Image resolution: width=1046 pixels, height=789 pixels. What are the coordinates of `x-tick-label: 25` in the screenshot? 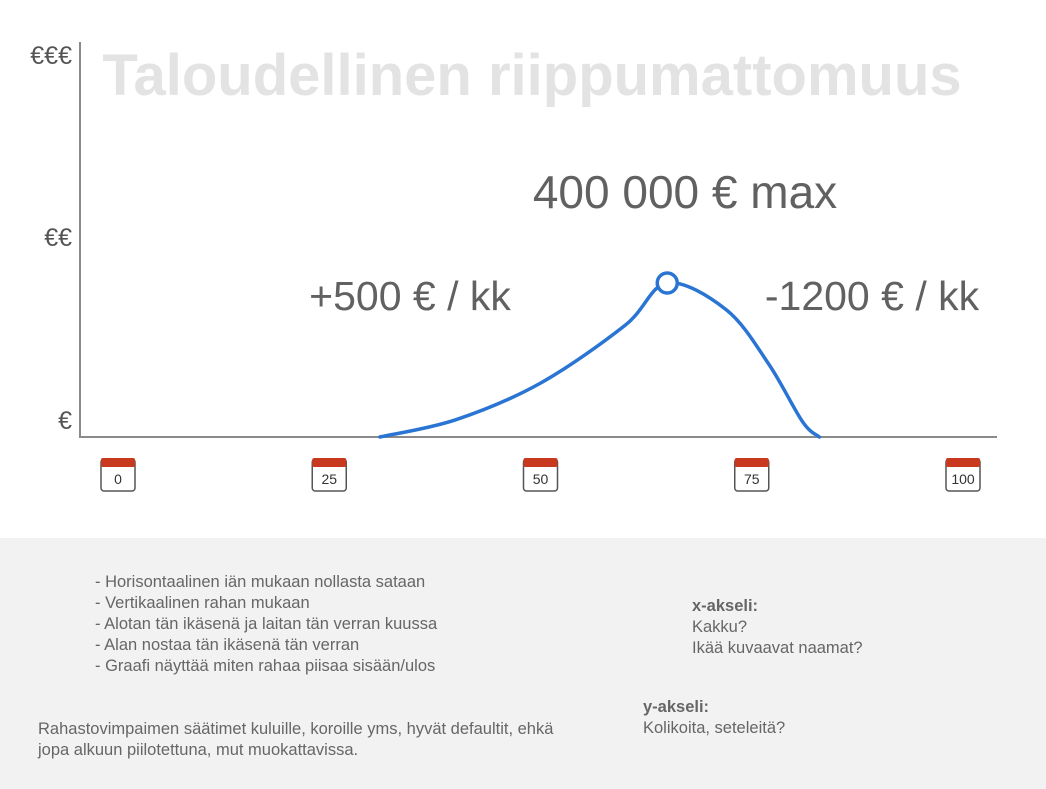 It's located at (329, 479).